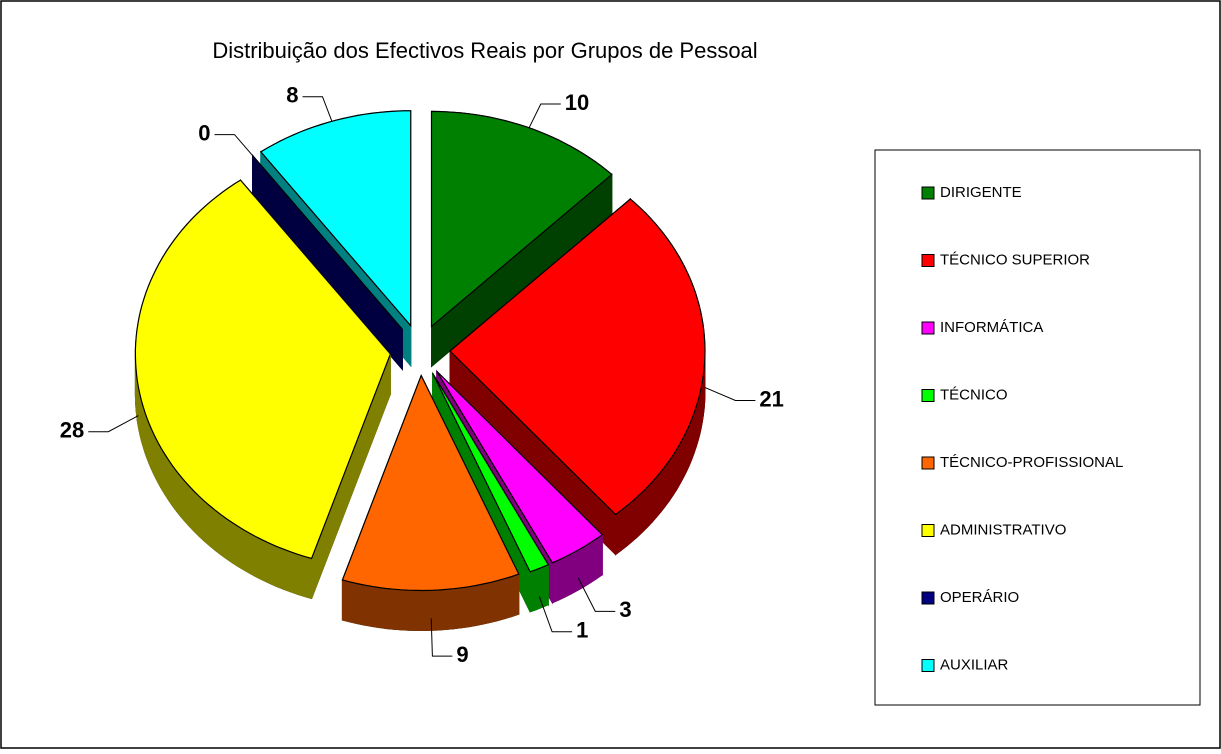  What do you see at coordinates (974, 664) in the screenshot?
I see `legend-label: AUXILIAR` at bounding box center [974, 664].